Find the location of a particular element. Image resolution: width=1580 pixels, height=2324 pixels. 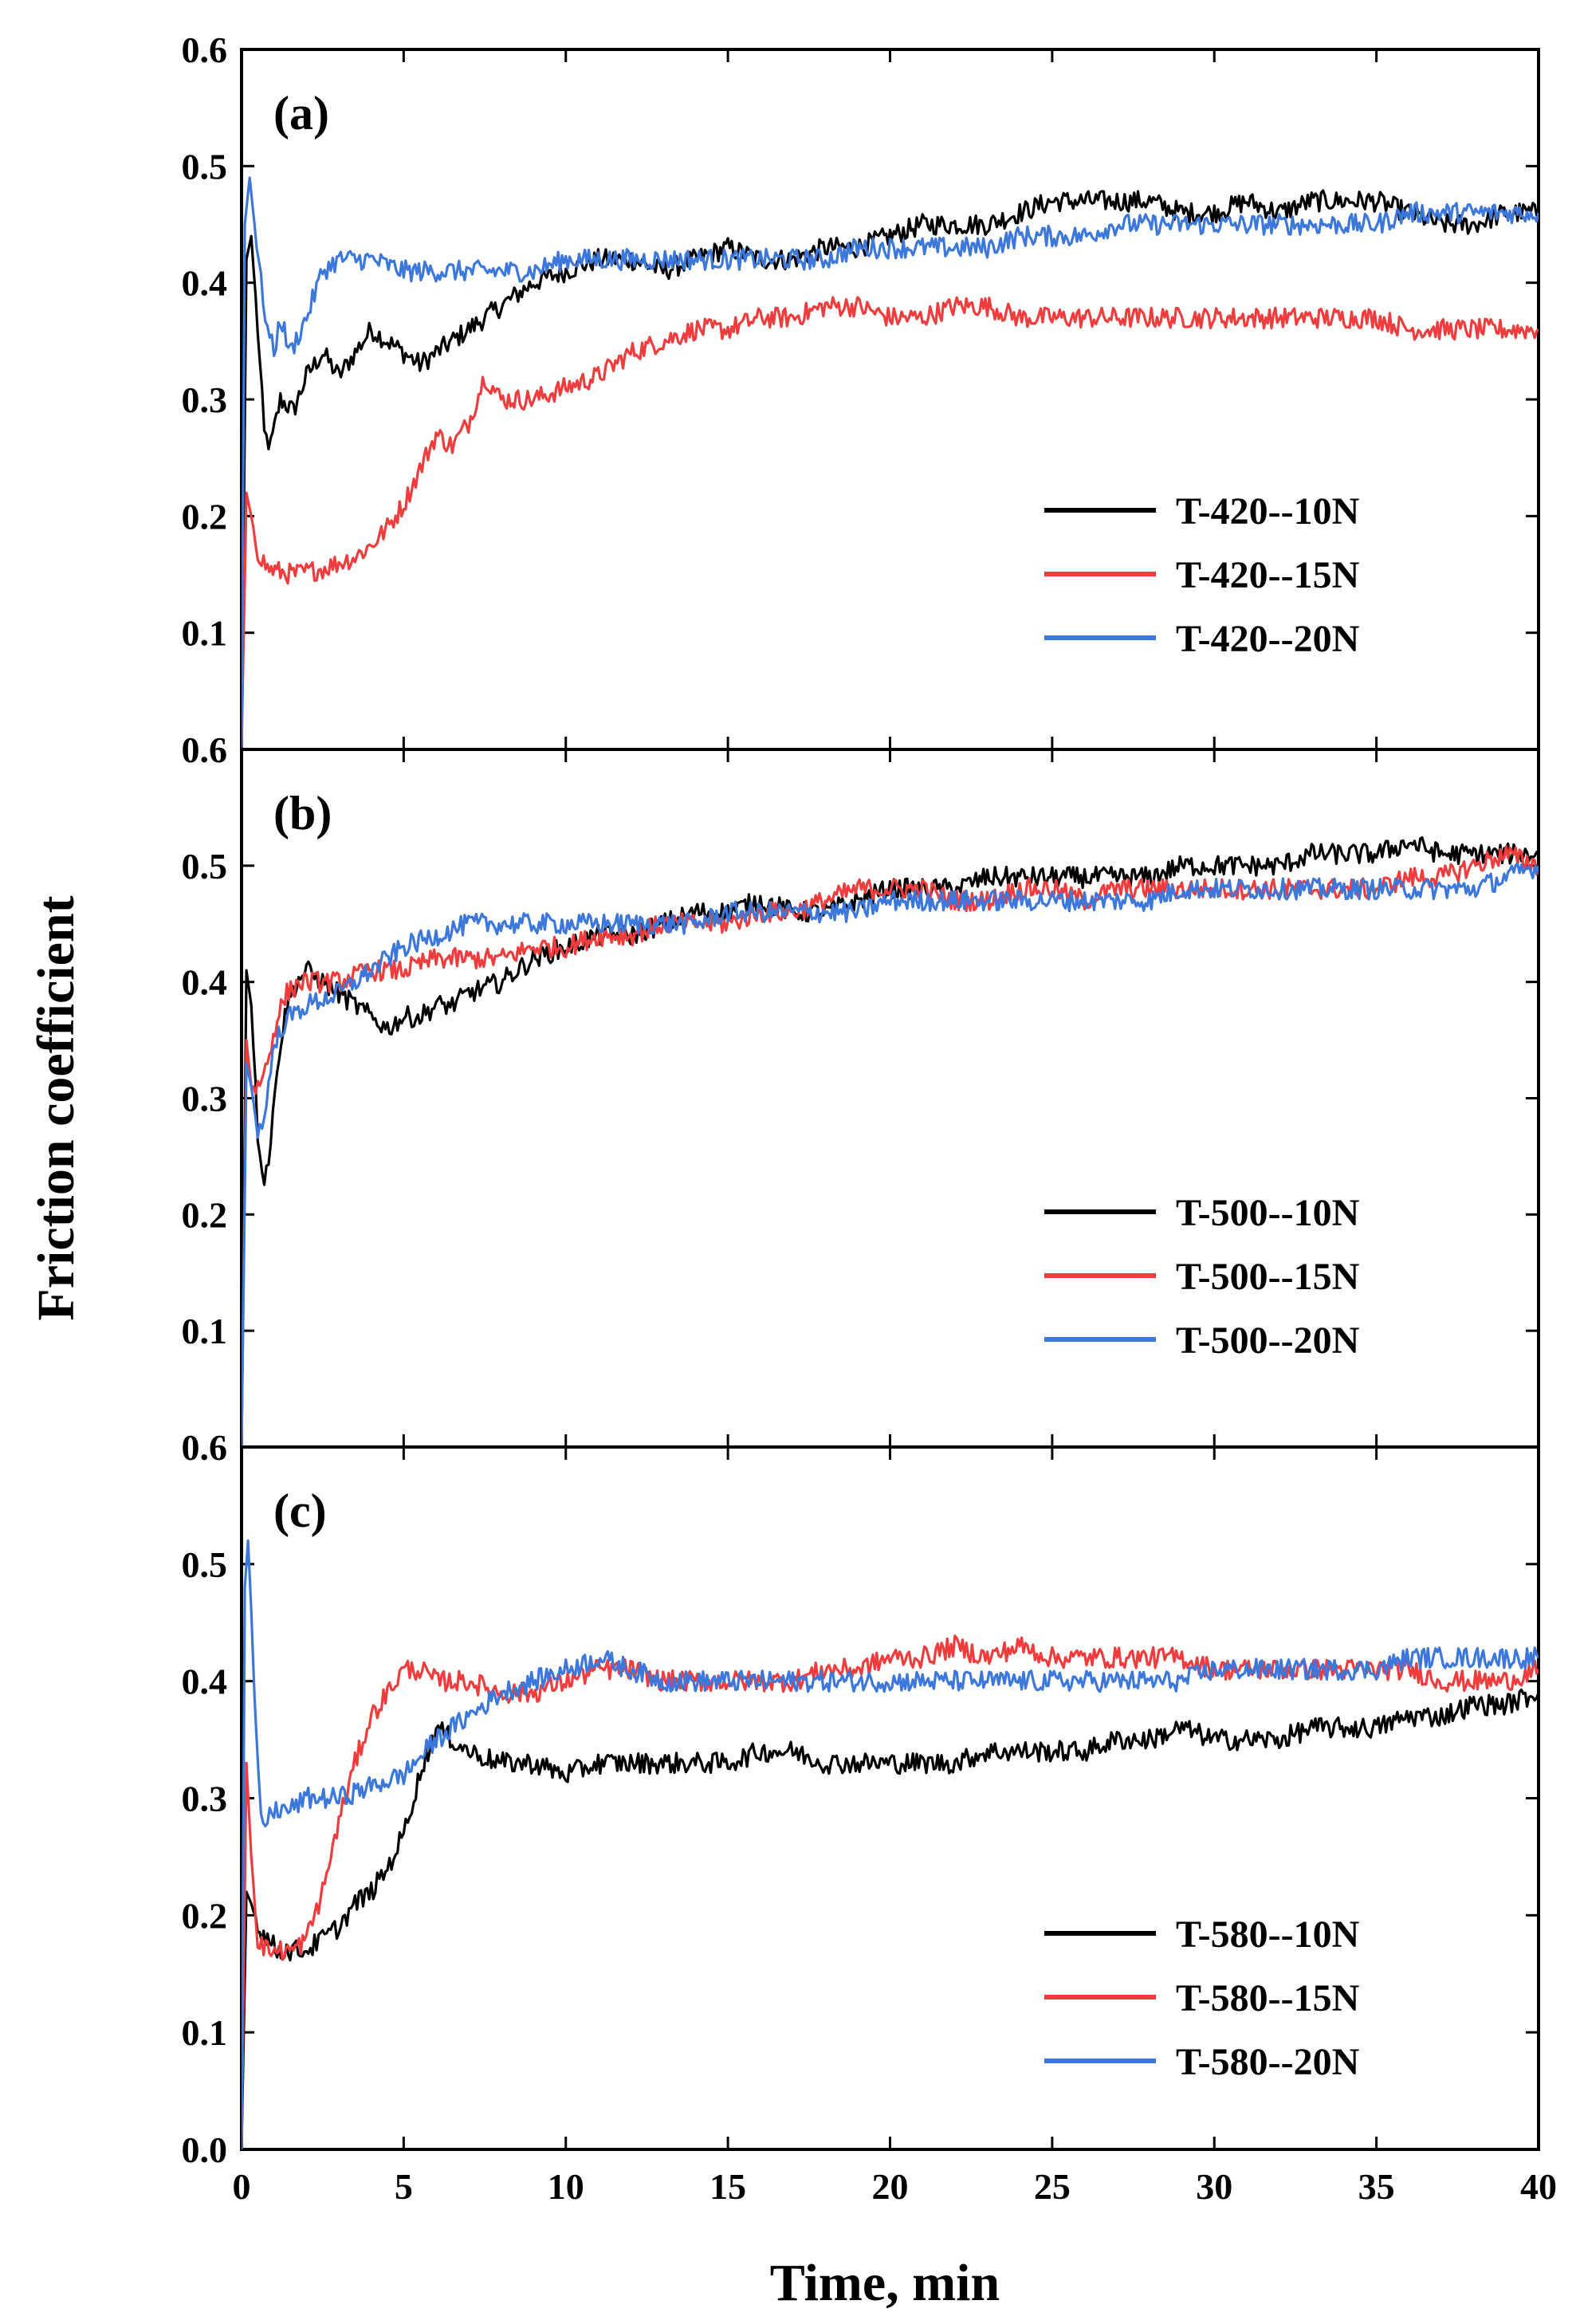

x-axis-title: Time, min is located at coordinates (885, 2283).